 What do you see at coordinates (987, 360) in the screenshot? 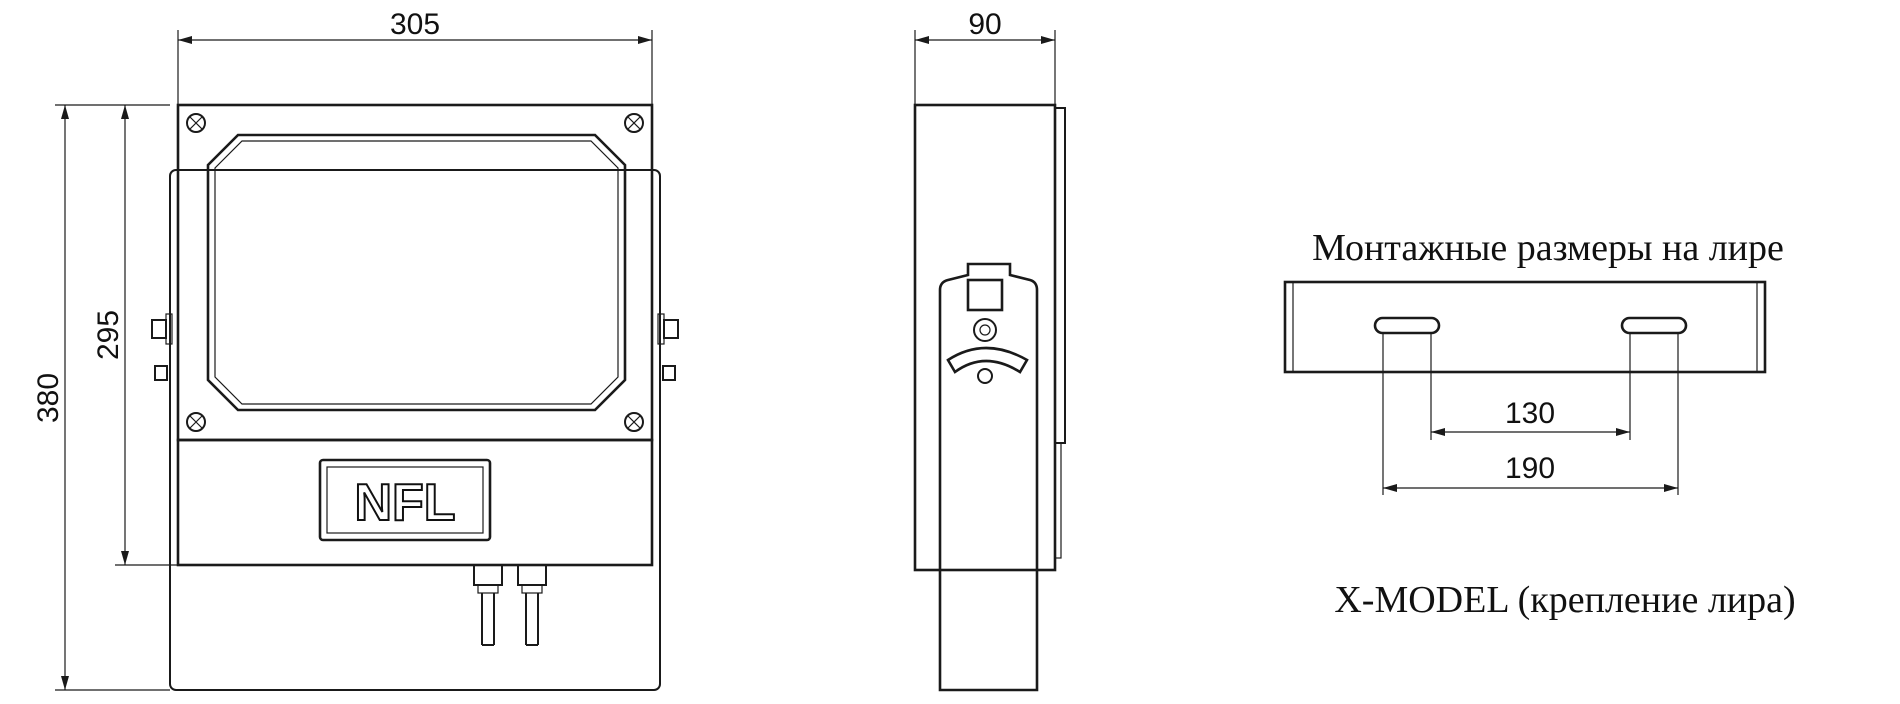
I see `side-tilt-slot` at bounding box center [987, 360].